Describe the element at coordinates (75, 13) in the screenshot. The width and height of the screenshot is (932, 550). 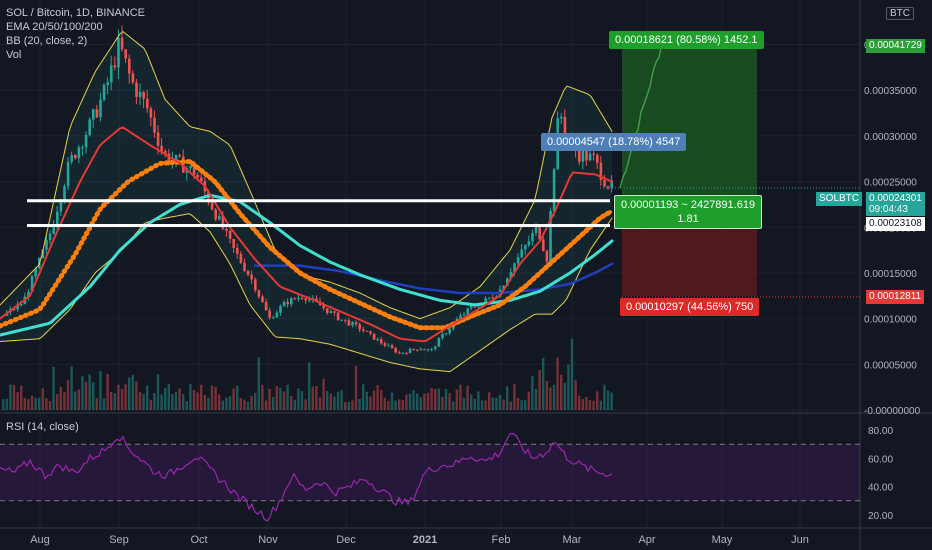
I see `legend-title: SOL / Bitcoin, 1D, BINANCE` at that location.